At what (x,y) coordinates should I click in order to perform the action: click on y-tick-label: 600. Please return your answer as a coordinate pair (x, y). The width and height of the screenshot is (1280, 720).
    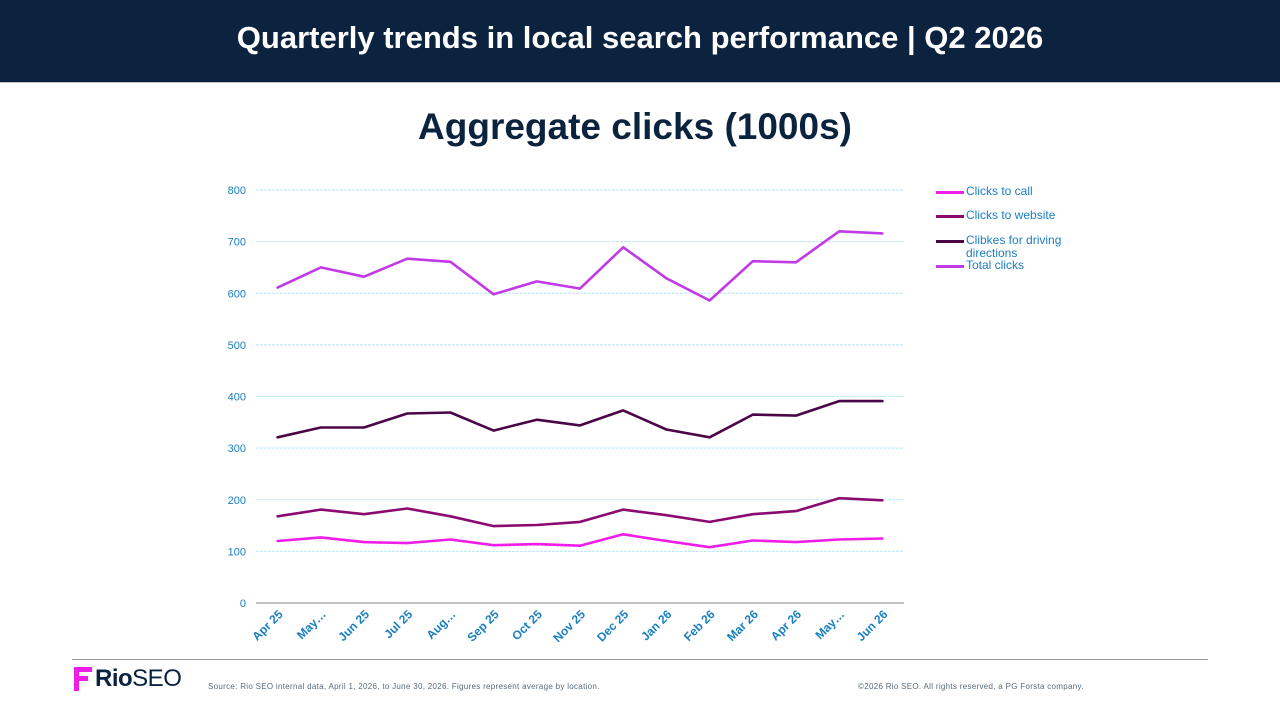
    Looking at the image, I should click on (237, 294).